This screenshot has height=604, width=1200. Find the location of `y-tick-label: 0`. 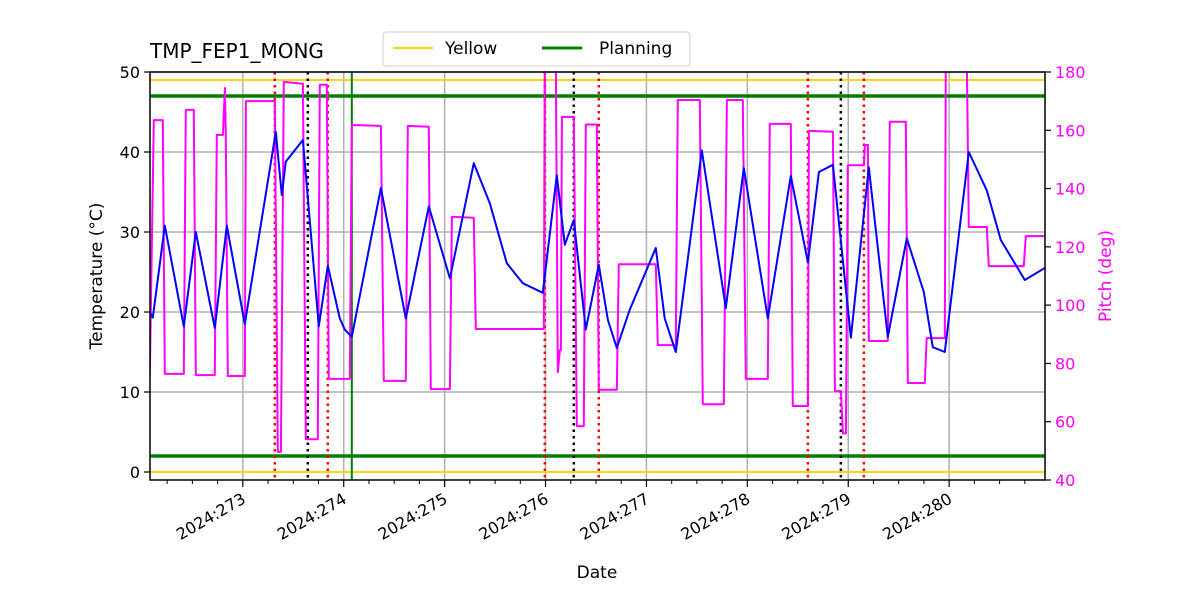

y-tick-label: 0 is located at coordinates (135, 472).